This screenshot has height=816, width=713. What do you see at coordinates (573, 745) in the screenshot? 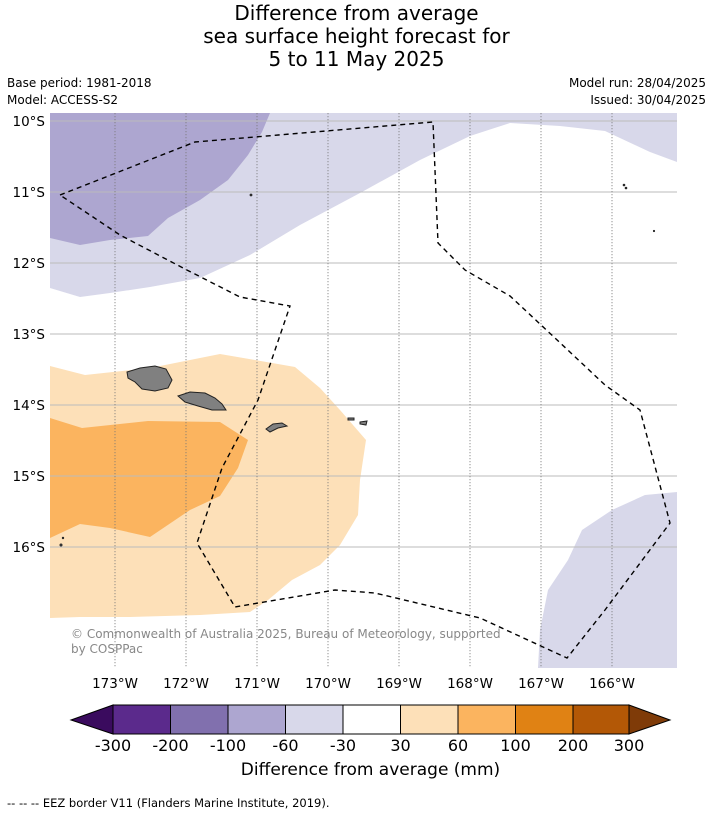
I see `colorbar-tick-label: 200` at bounding box center [573, 745].